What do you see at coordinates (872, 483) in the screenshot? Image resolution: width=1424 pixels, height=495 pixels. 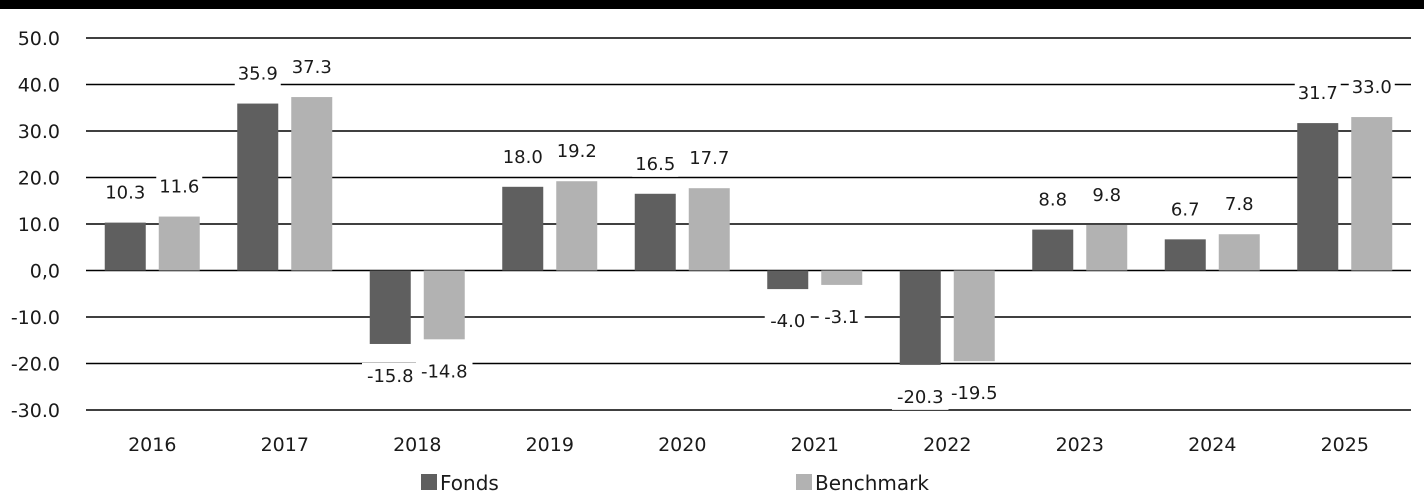 I see `legend-label-benchmark: Benchmark` at bounding box center [872, 483].